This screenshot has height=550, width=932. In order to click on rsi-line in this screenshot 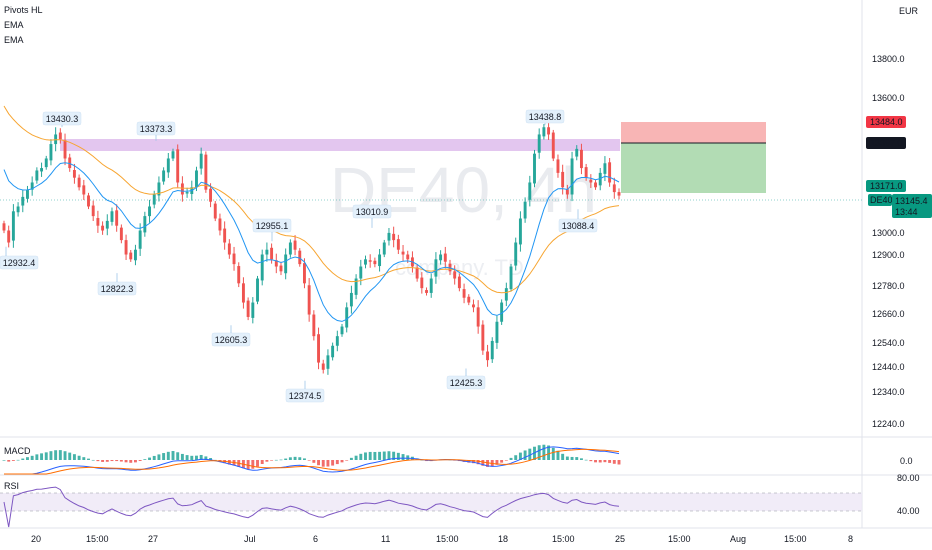, I will do `click(311, 507)`.